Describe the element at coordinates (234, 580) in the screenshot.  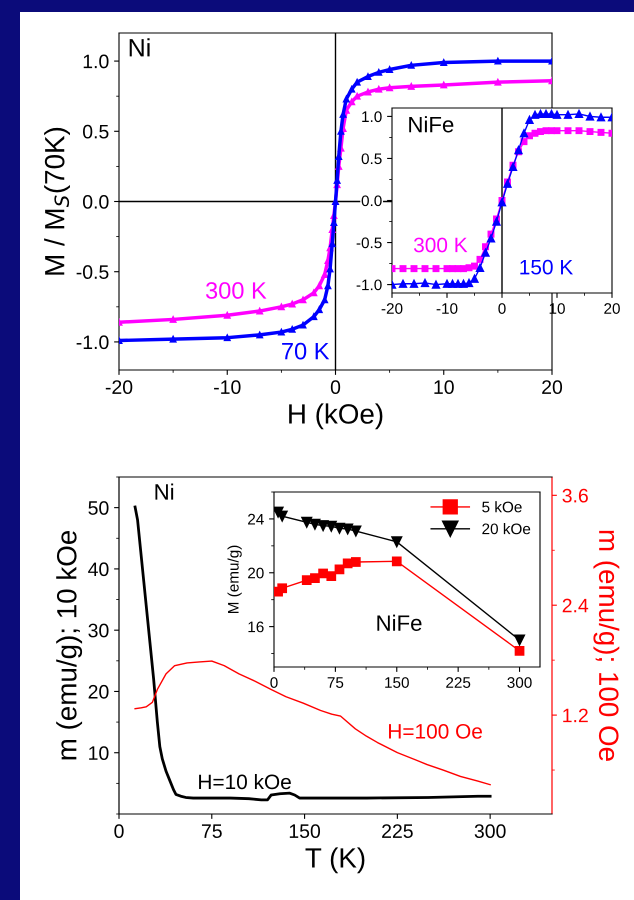
I see `y-axis-title: M (emu/g)` at that location.